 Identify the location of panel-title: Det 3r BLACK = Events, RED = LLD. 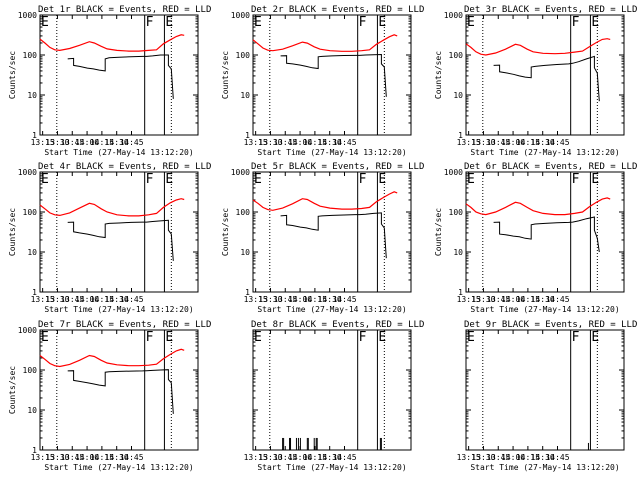
(550, 10).